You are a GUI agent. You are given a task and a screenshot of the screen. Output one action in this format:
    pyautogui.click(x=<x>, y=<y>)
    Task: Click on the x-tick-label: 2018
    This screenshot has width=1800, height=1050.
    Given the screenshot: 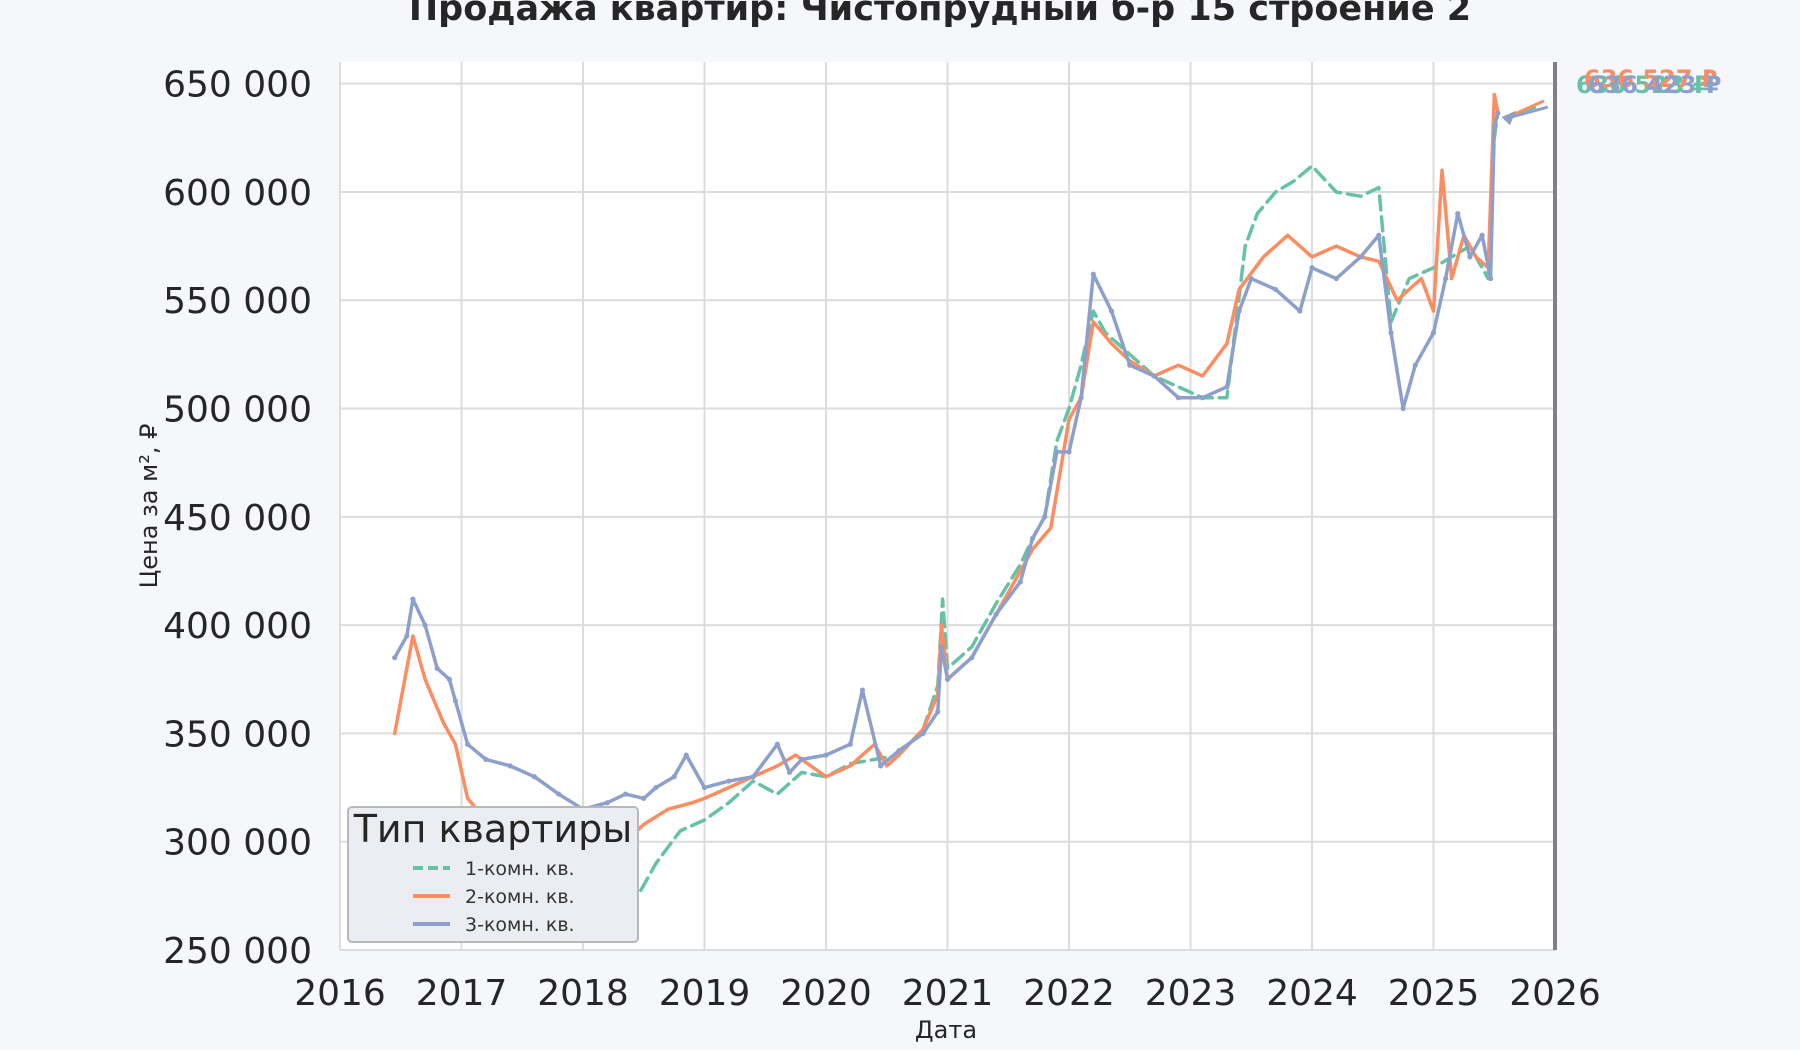 What is the action you would take?
    pyautogui.click(x=583, y=993)
    